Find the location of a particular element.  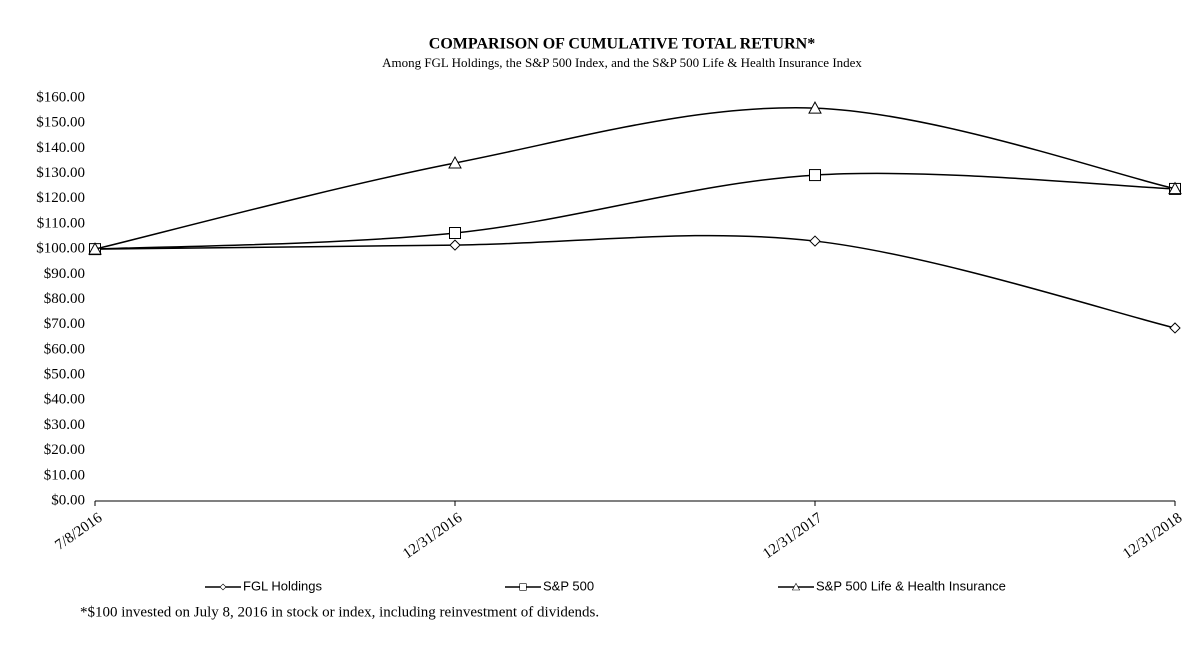

y-tick-label: $140.00 is located at coordinates (60, 148).